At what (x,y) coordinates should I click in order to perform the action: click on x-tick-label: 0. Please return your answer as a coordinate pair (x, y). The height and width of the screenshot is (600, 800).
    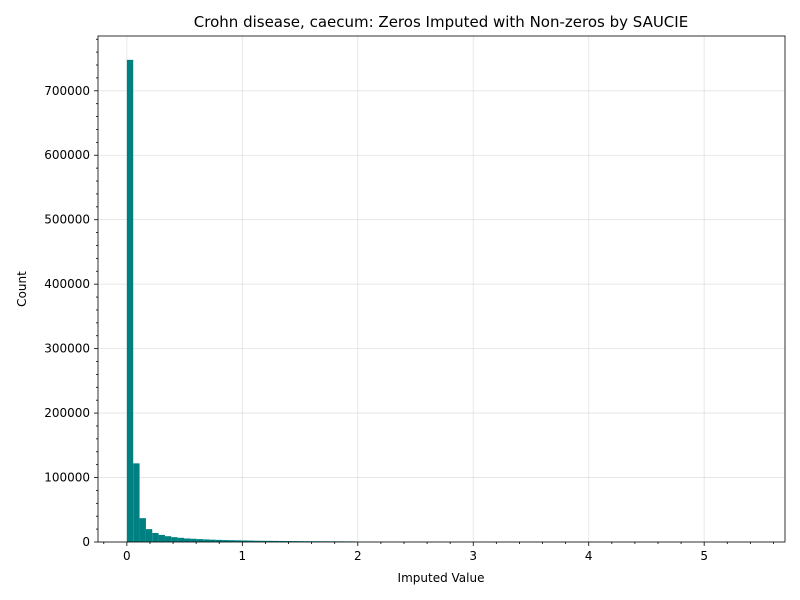
    Looking at the image, I should click on (127, 556).